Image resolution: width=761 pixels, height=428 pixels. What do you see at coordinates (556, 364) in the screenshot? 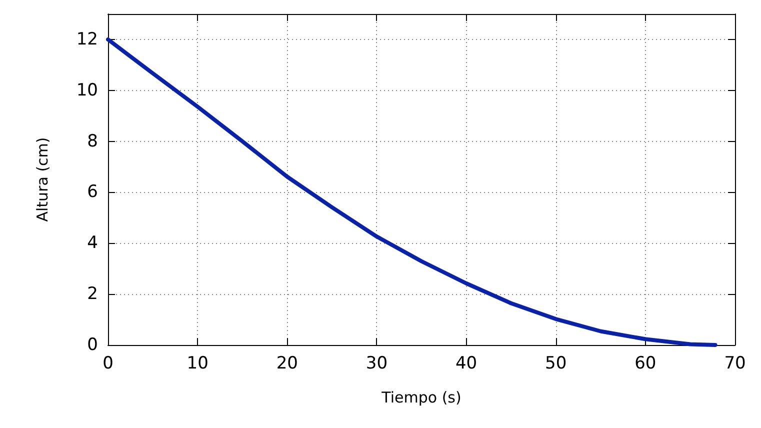
I see `x-tick-label: 50` at bounding box center [556, 364].